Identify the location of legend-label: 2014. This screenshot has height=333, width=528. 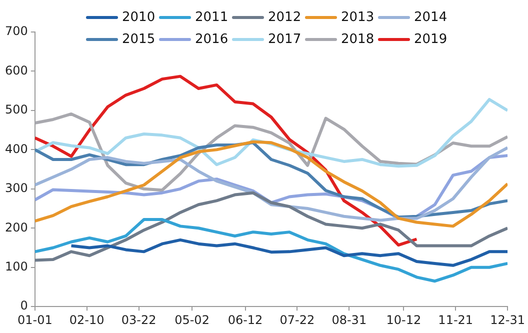
(431, 17).